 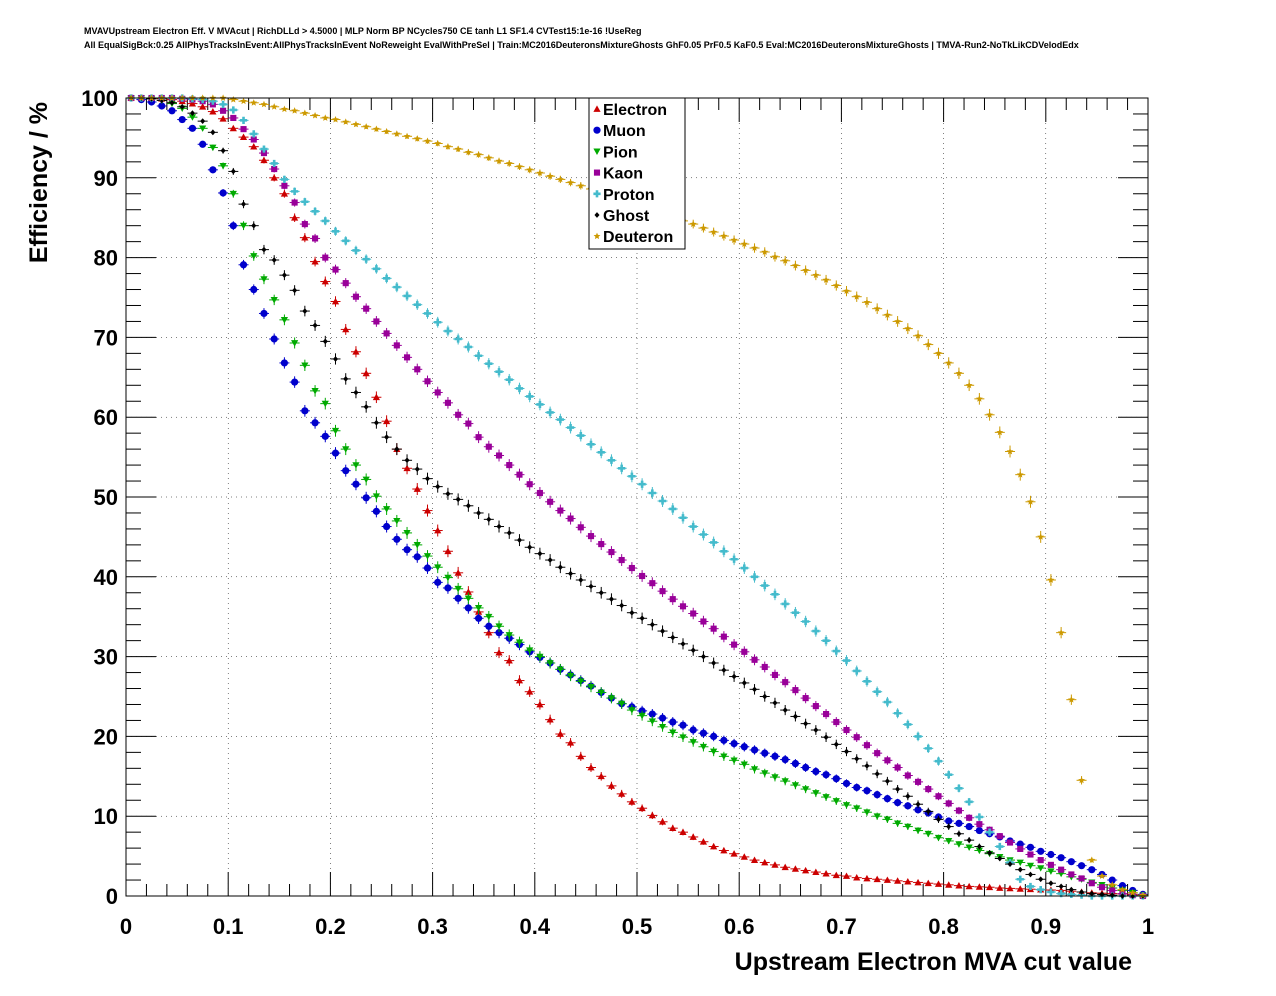 I want to click on legend-label: Muon, so click(x=624, y=131).